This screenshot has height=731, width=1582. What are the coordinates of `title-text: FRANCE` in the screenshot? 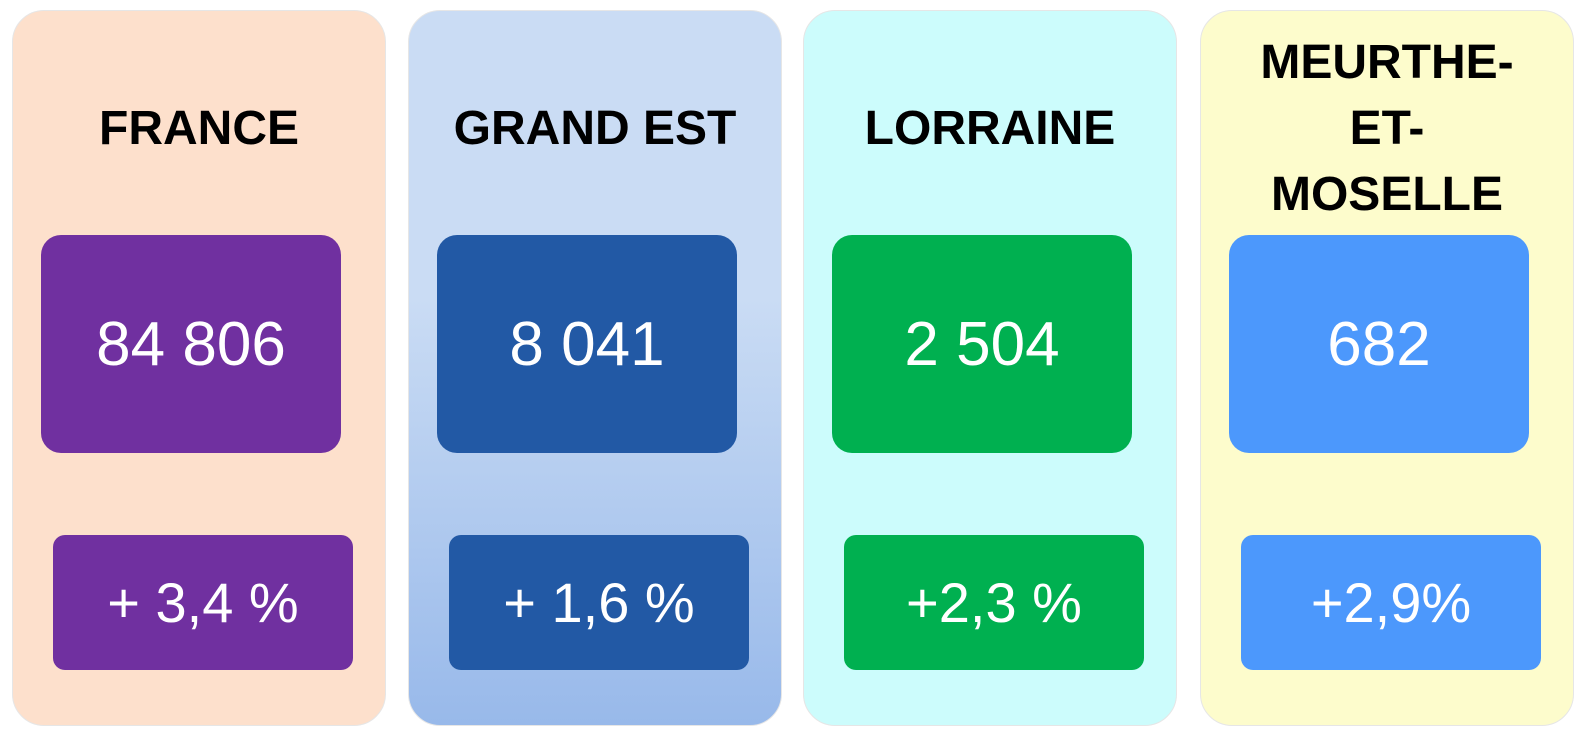 It's located at (199, 128).